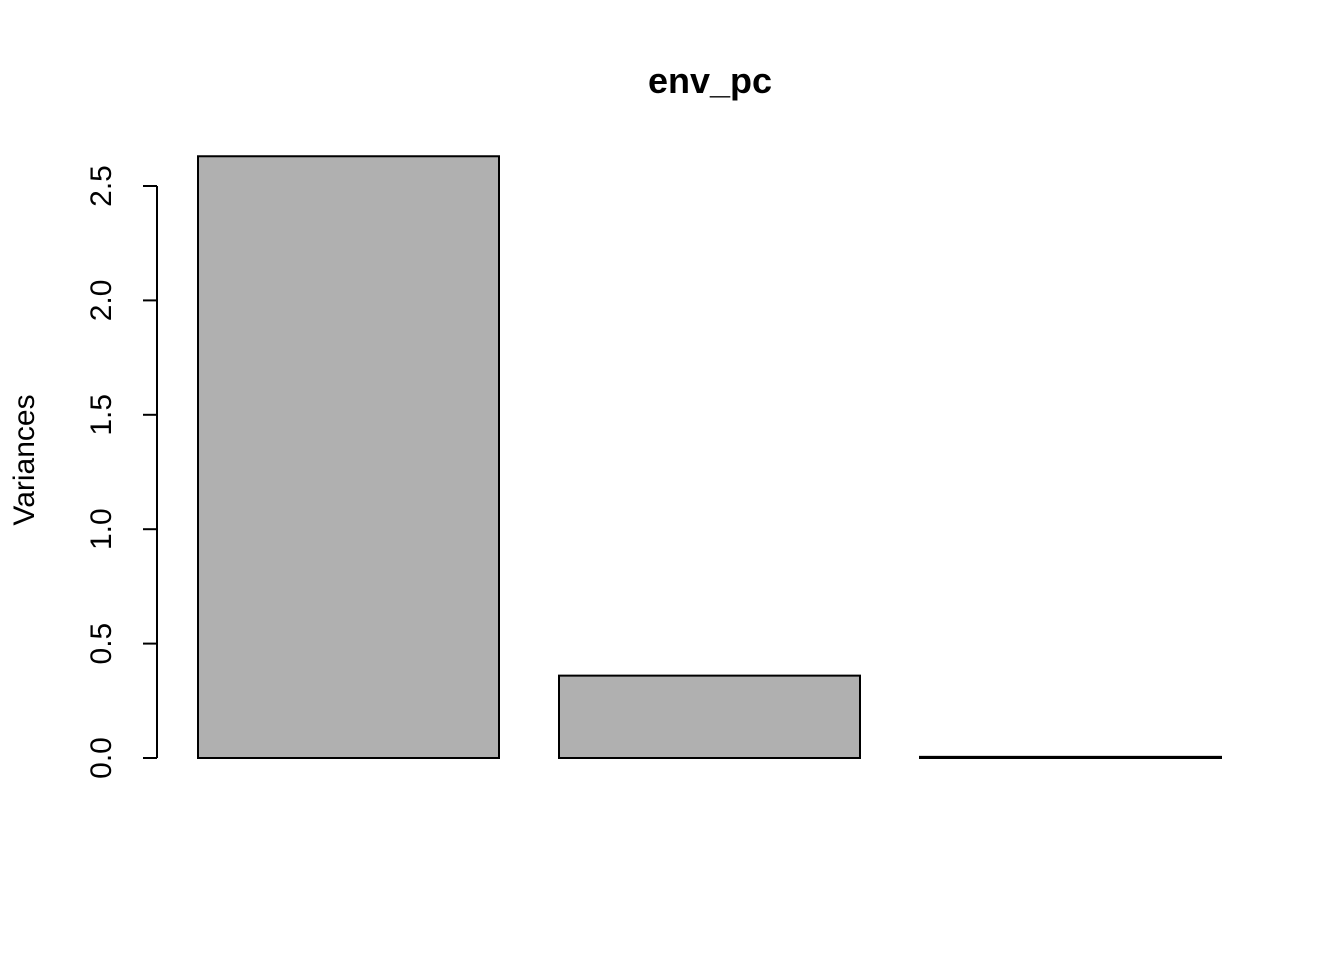 Image resolution: width=1344 pixels, height=965 pixels. I want to click on y-tick-label: 1.5, so click(101, 415).